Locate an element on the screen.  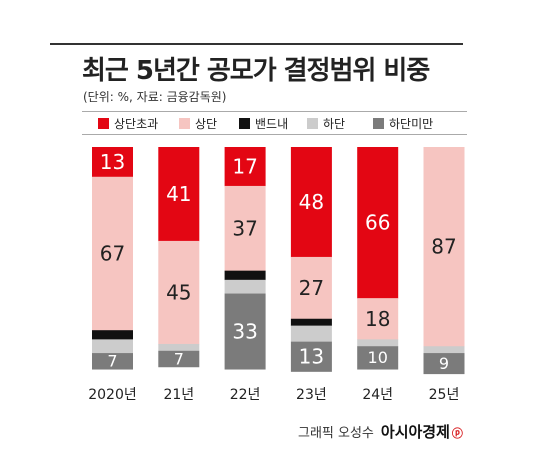
data-label-below-lower-5: 10 is located at coordinates (378, 357).